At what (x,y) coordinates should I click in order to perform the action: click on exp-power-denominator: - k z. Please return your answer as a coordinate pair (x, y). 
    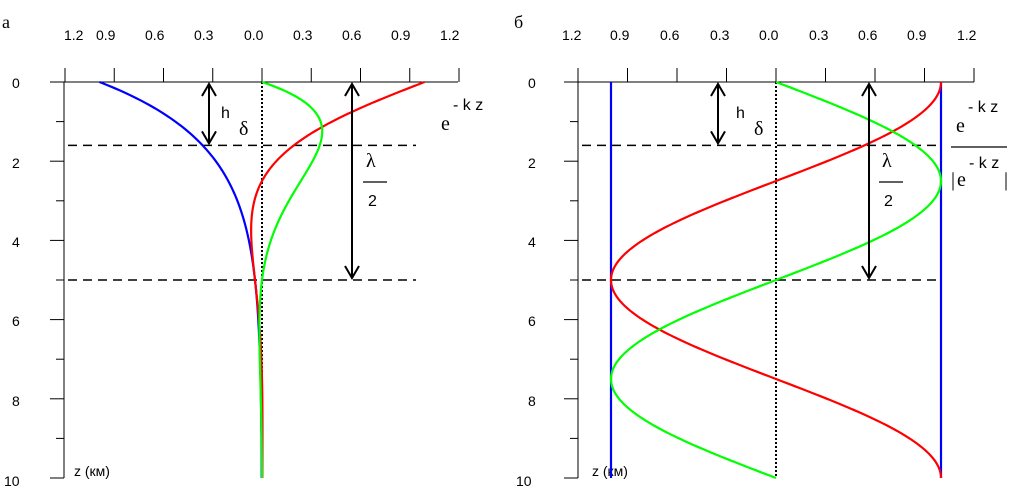
    Looking at the image, I should click on (984, 163).